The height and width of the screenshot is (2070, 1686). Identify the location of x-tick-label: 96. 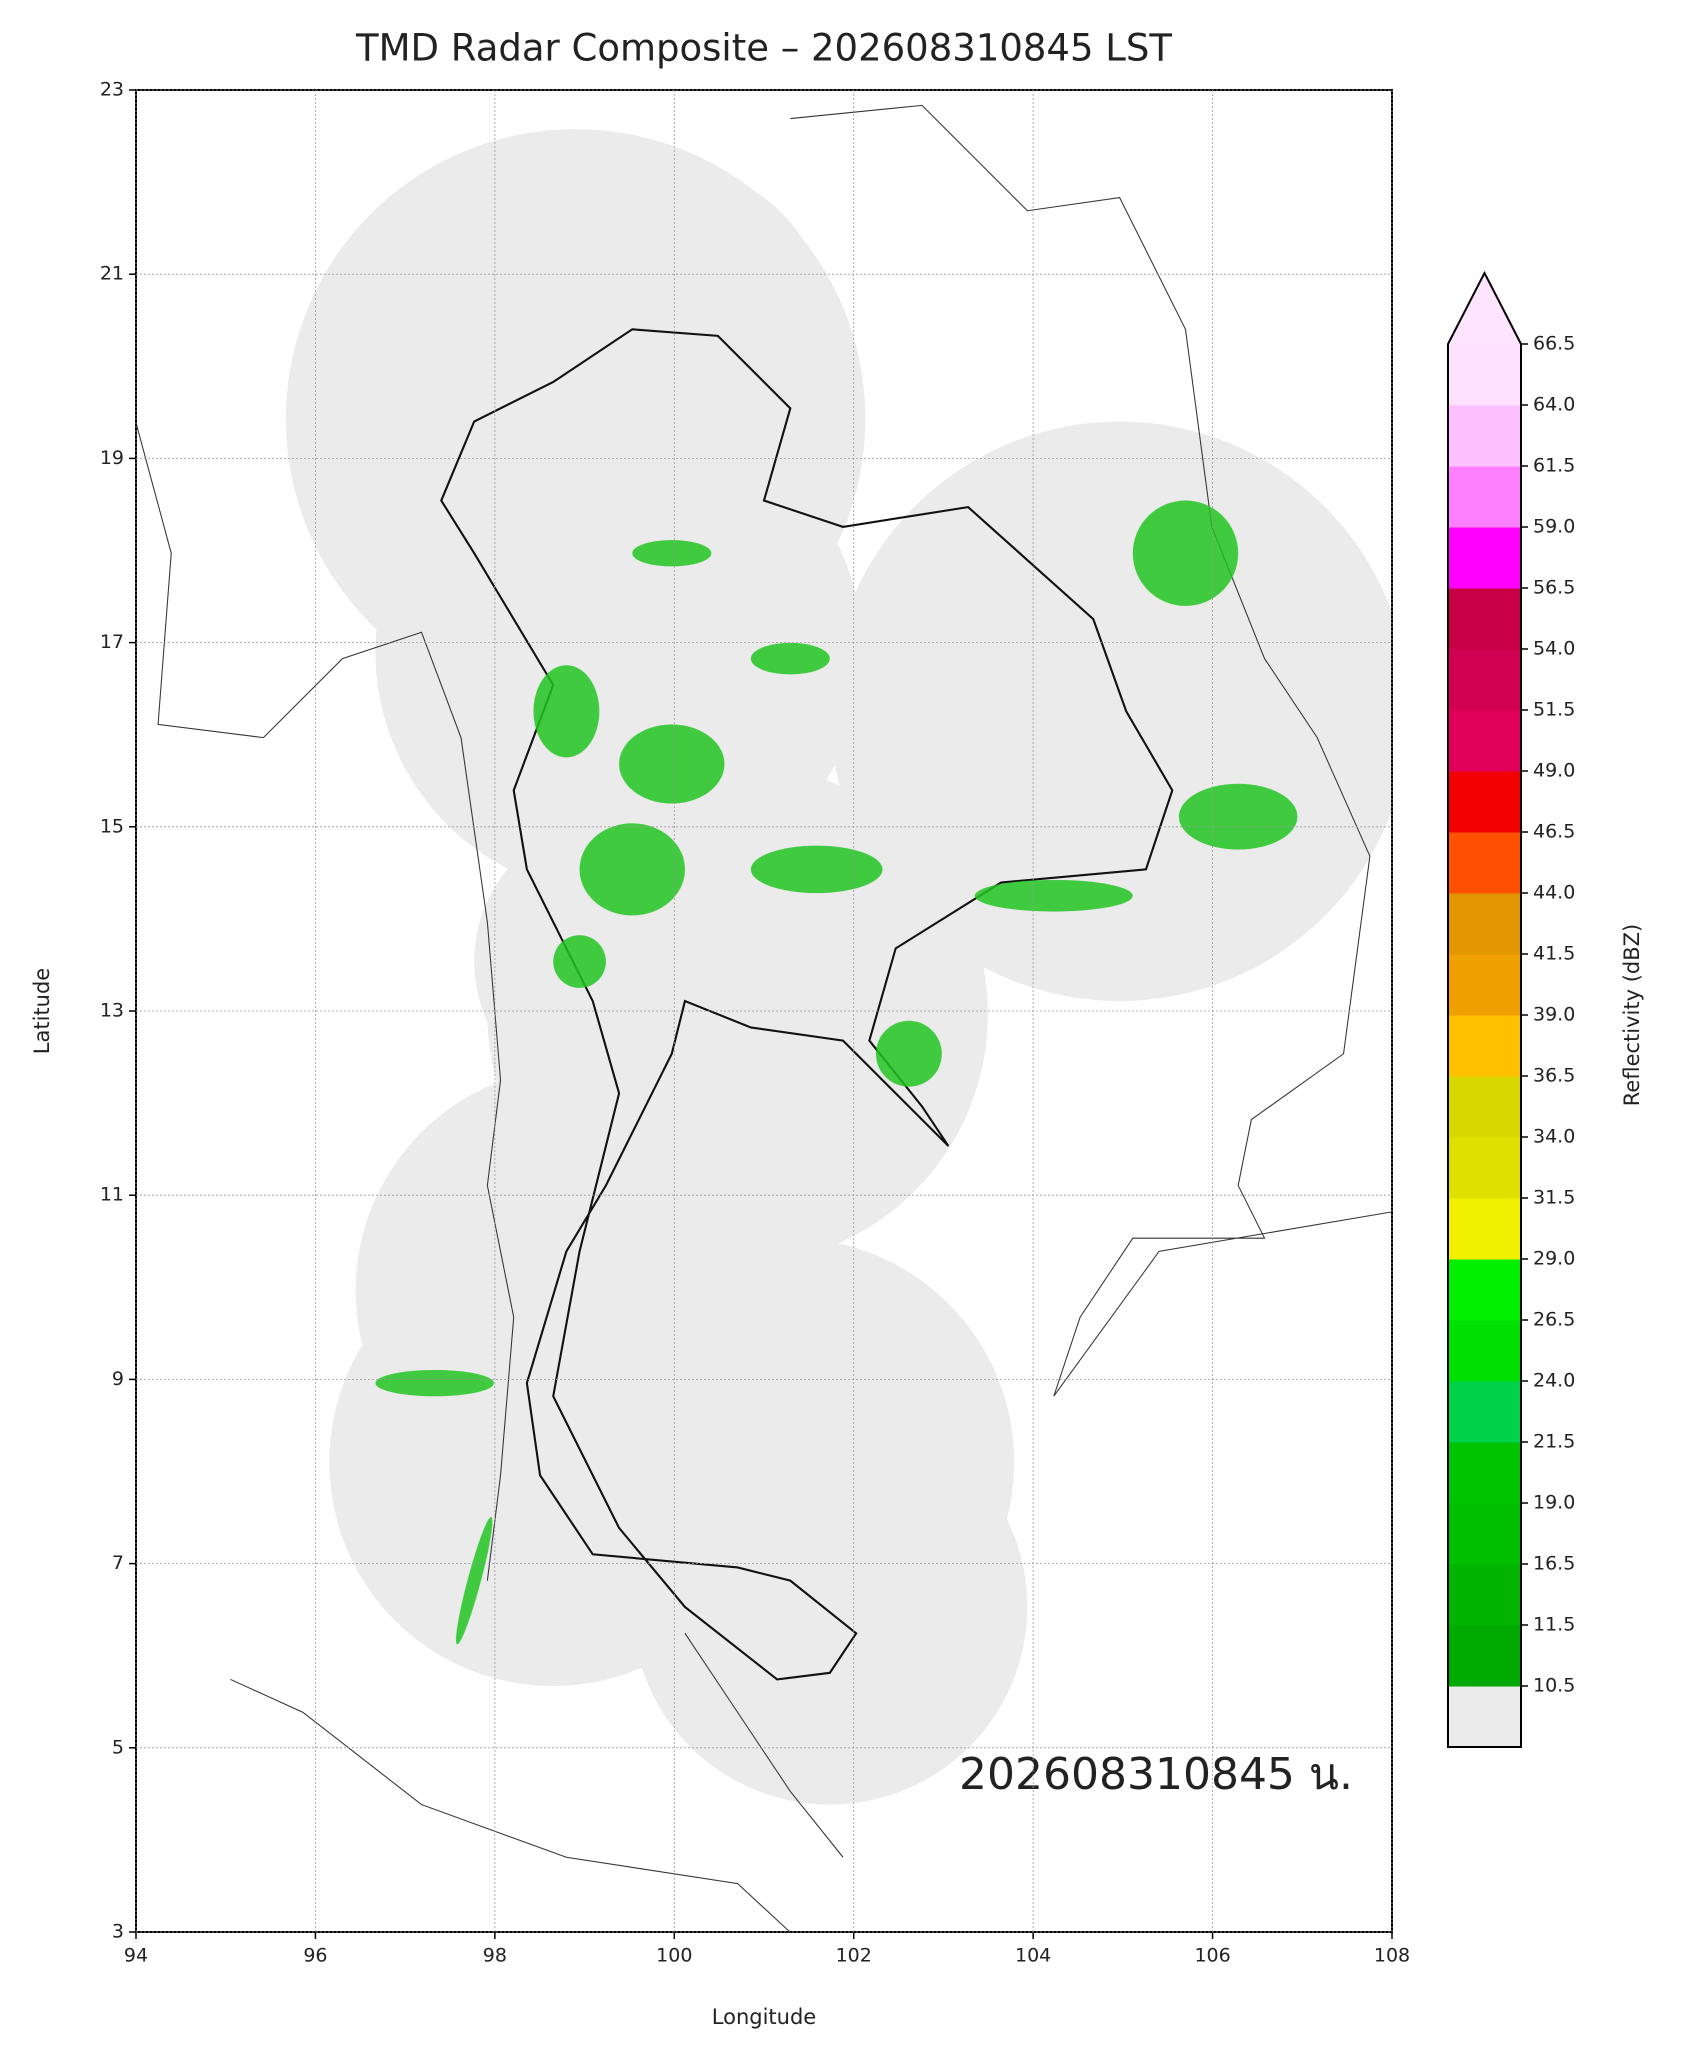
(315, 1956).